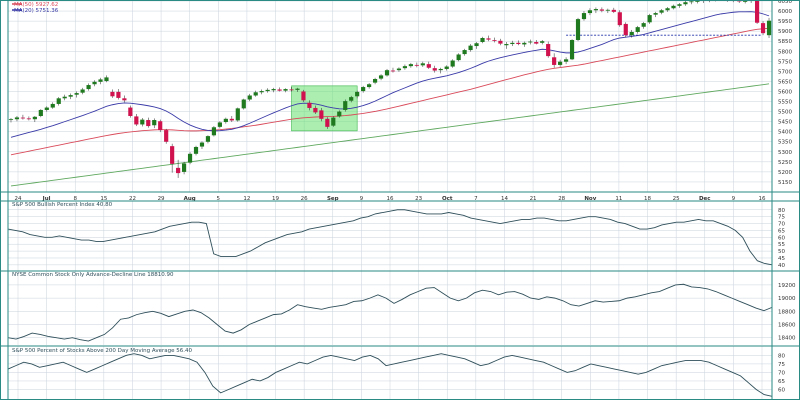 The width and height of the screenshot is (800, 400). What do you see at coordinates (647, 199) in the screenshot?
I see `x-tick-label: 18` at bounding box center [647, 199].